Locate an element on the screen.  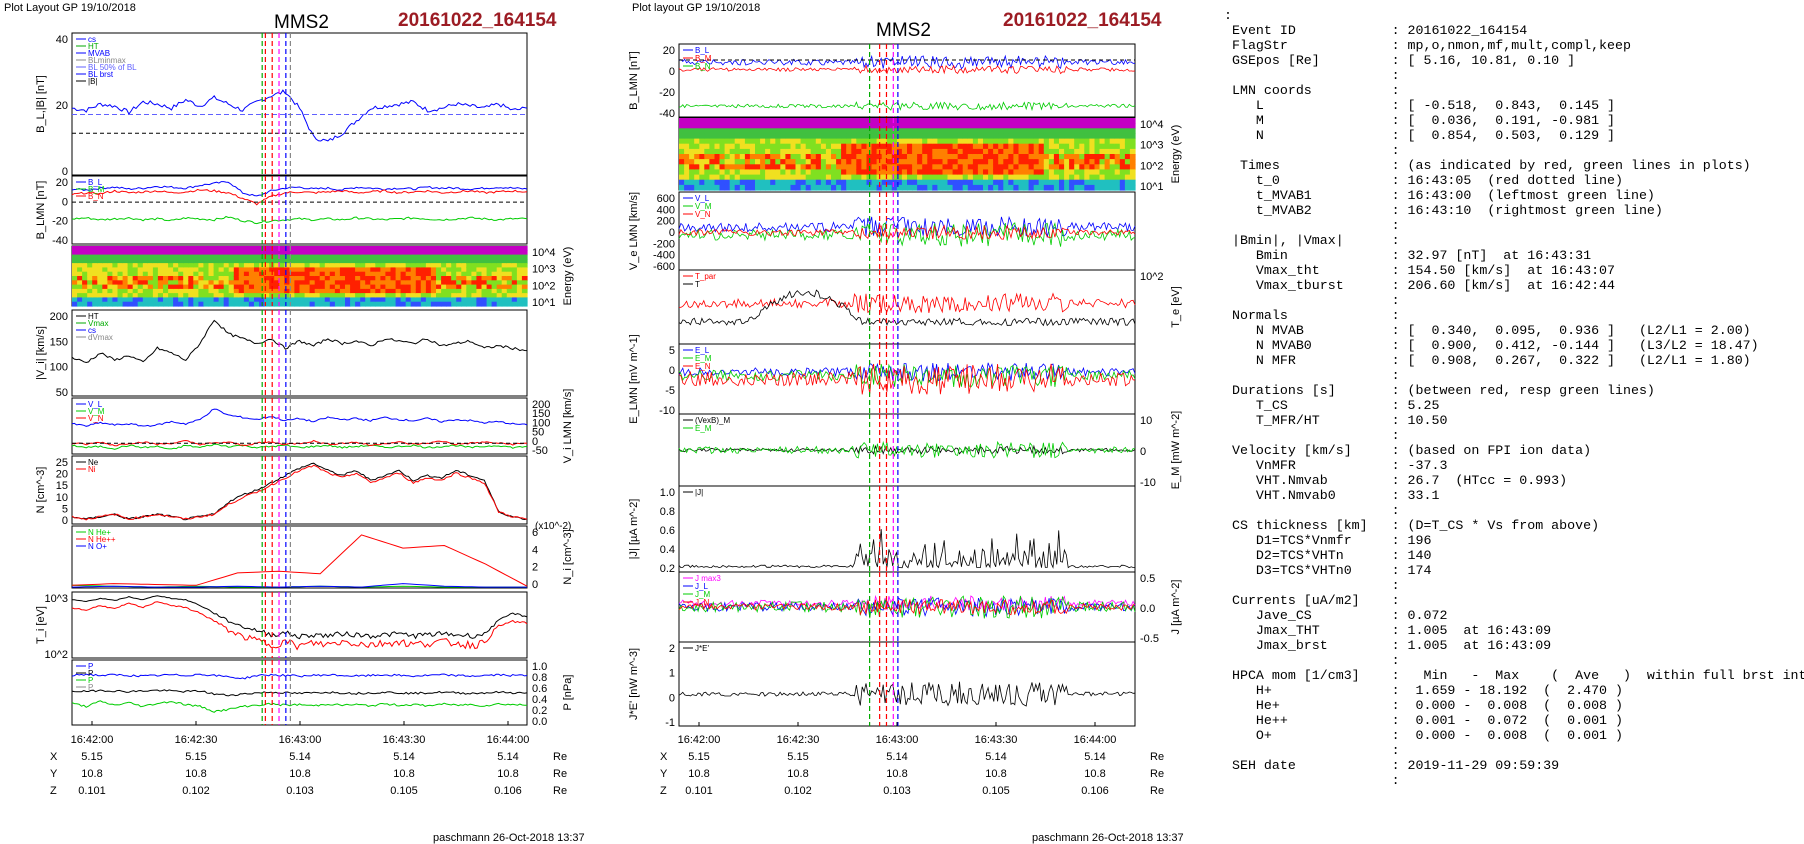
info-value: : -37.3 is located at coordinates (1419, 465).